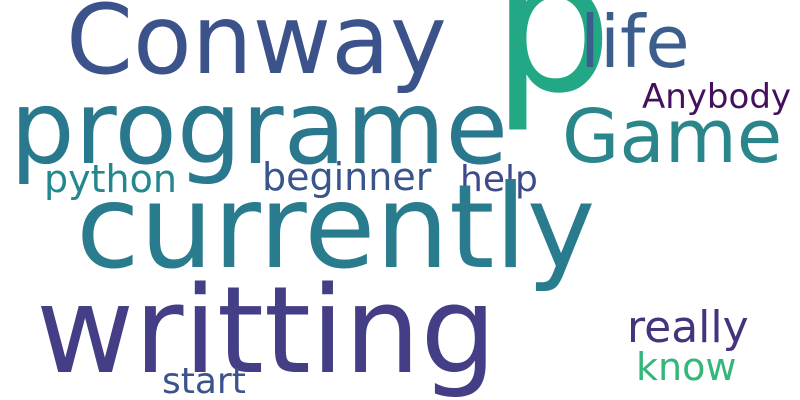 The image size is (800, 400). I want to click on word-anybody: Anybody, so click(717, 97).